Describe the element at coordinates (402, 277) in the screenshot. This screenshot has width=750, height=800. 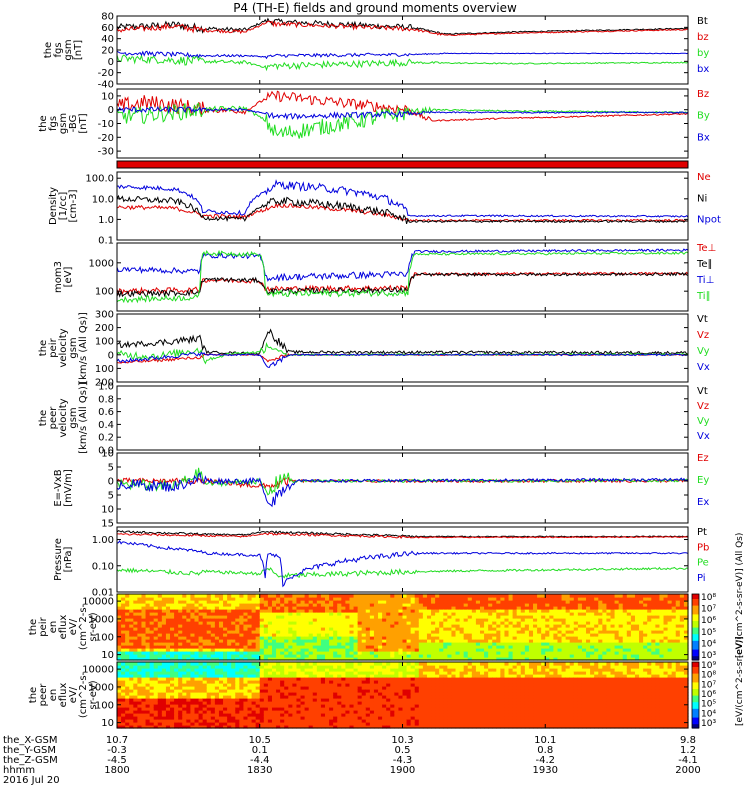
I see `panel-temp` at that location.